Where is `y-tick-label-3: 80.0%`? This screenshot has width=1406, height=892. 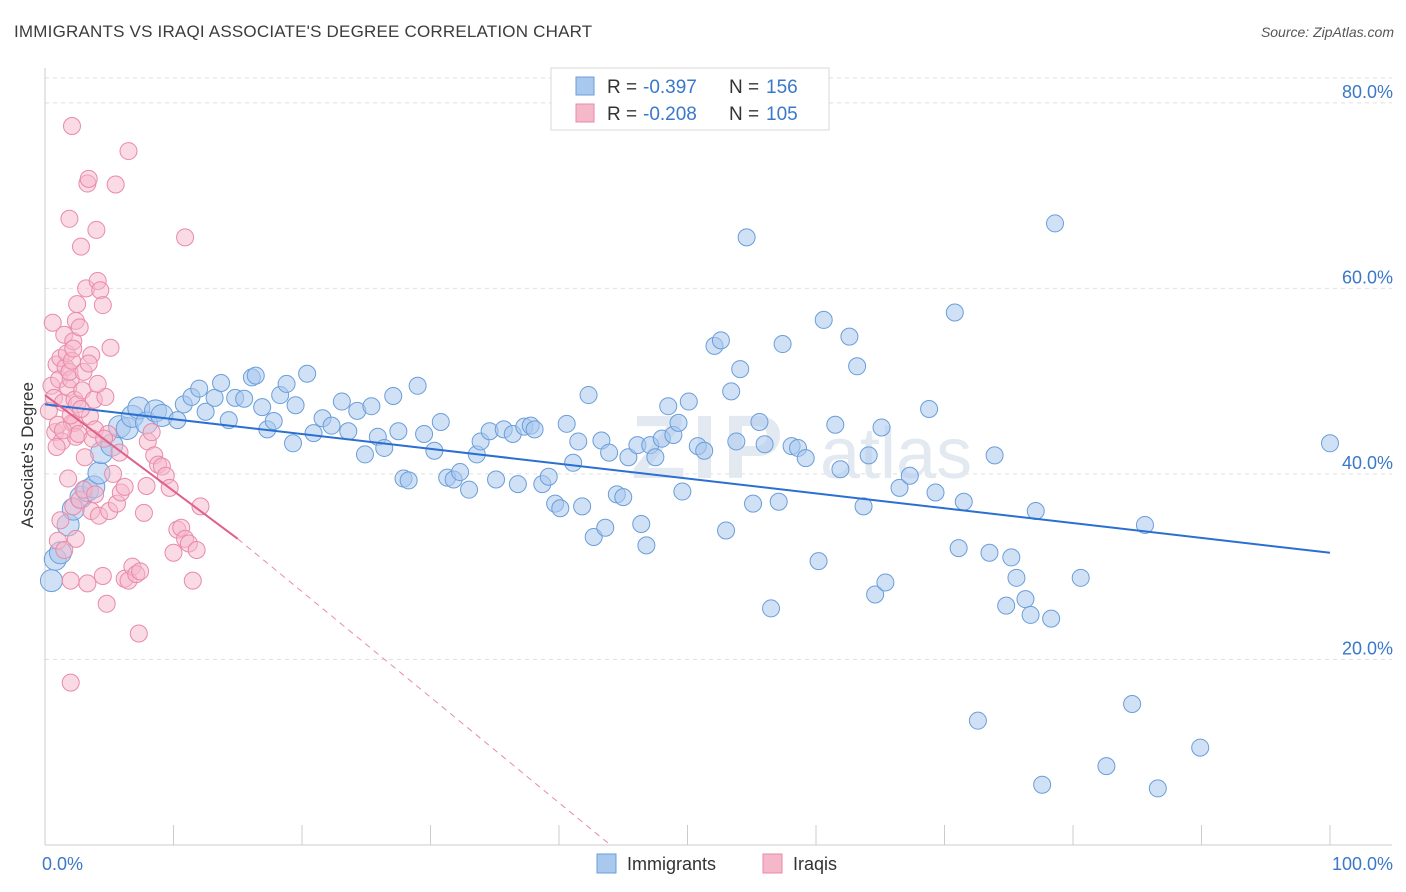 y-tick-label-3: 80.0% is located at coordinates (1367, 92).